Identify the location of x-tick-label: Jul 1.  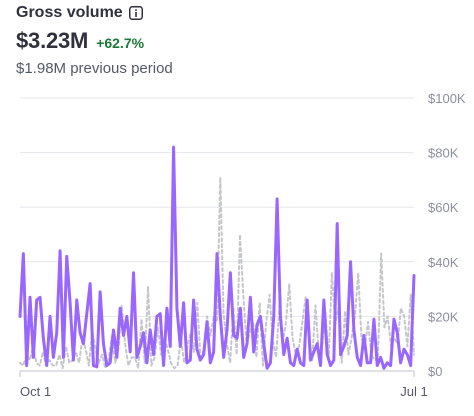
(413, 391).